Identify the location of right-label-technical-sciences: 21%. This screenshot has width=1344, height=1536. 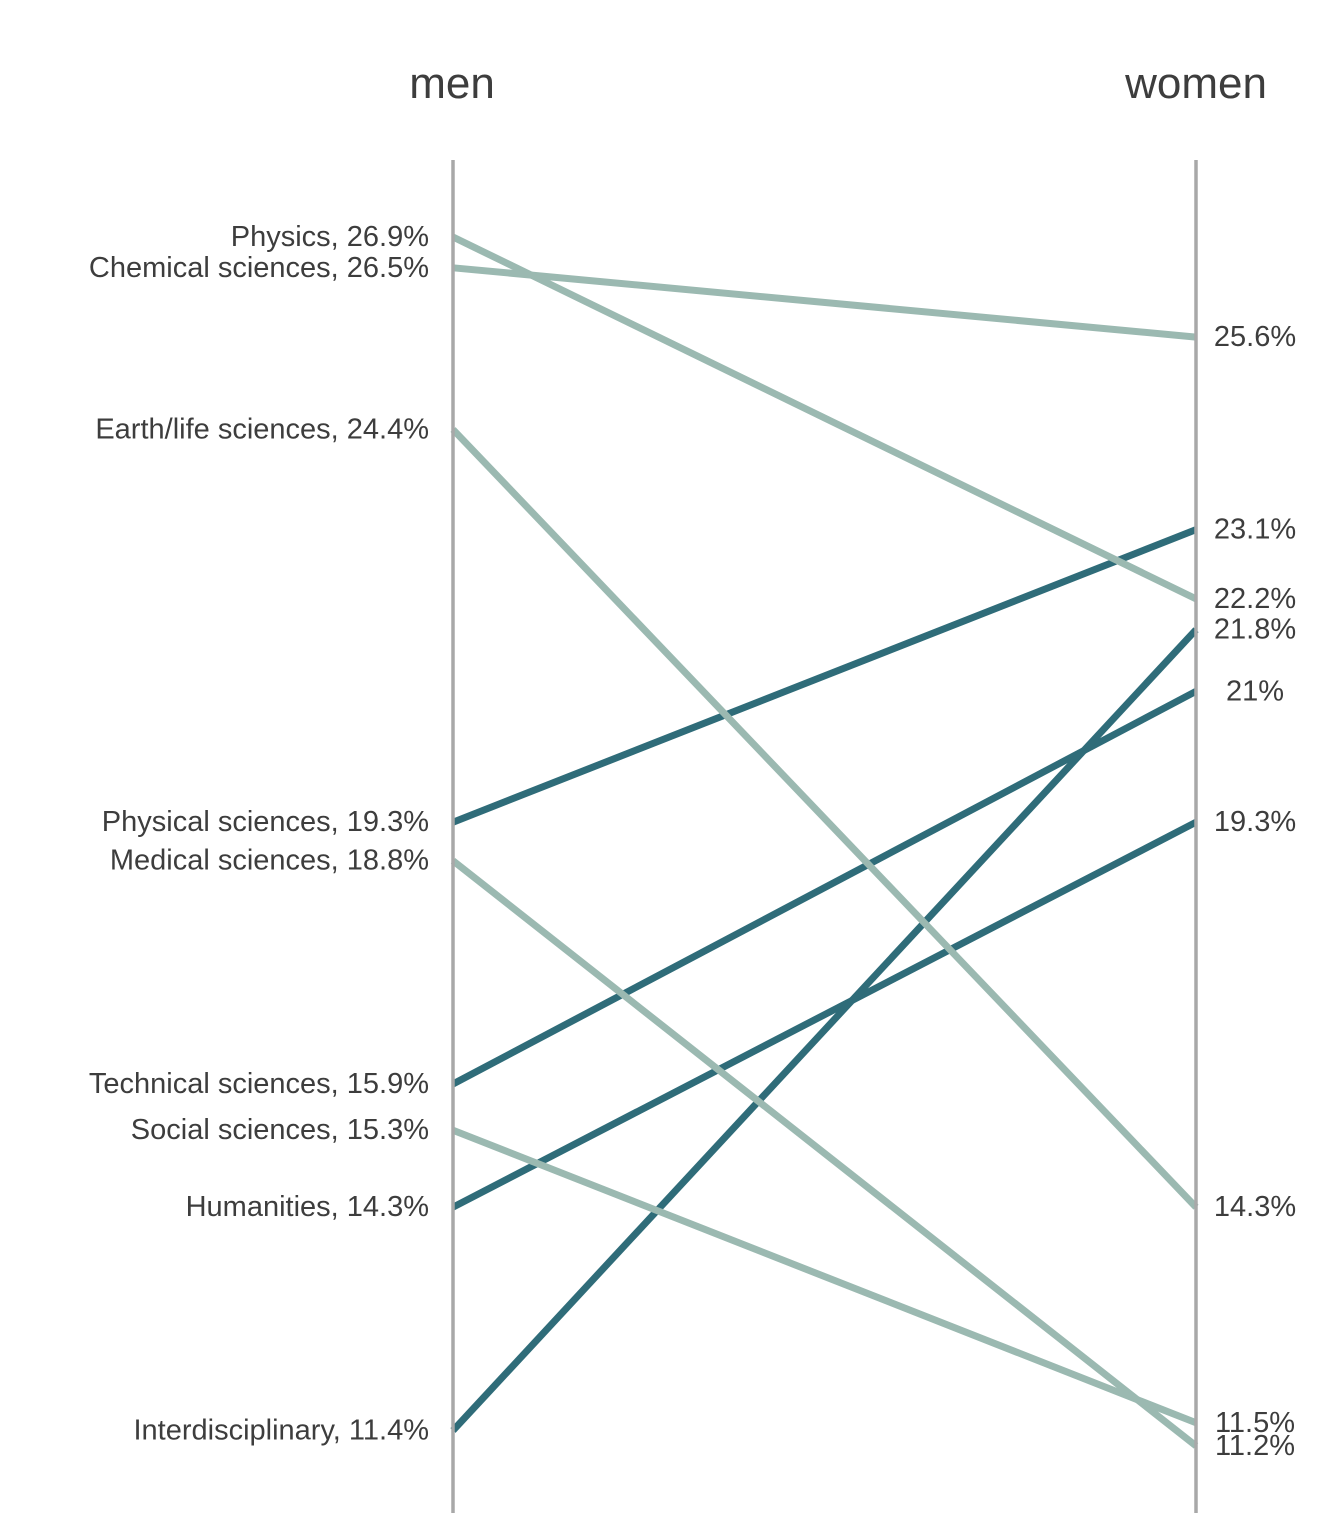
(1255, 691).